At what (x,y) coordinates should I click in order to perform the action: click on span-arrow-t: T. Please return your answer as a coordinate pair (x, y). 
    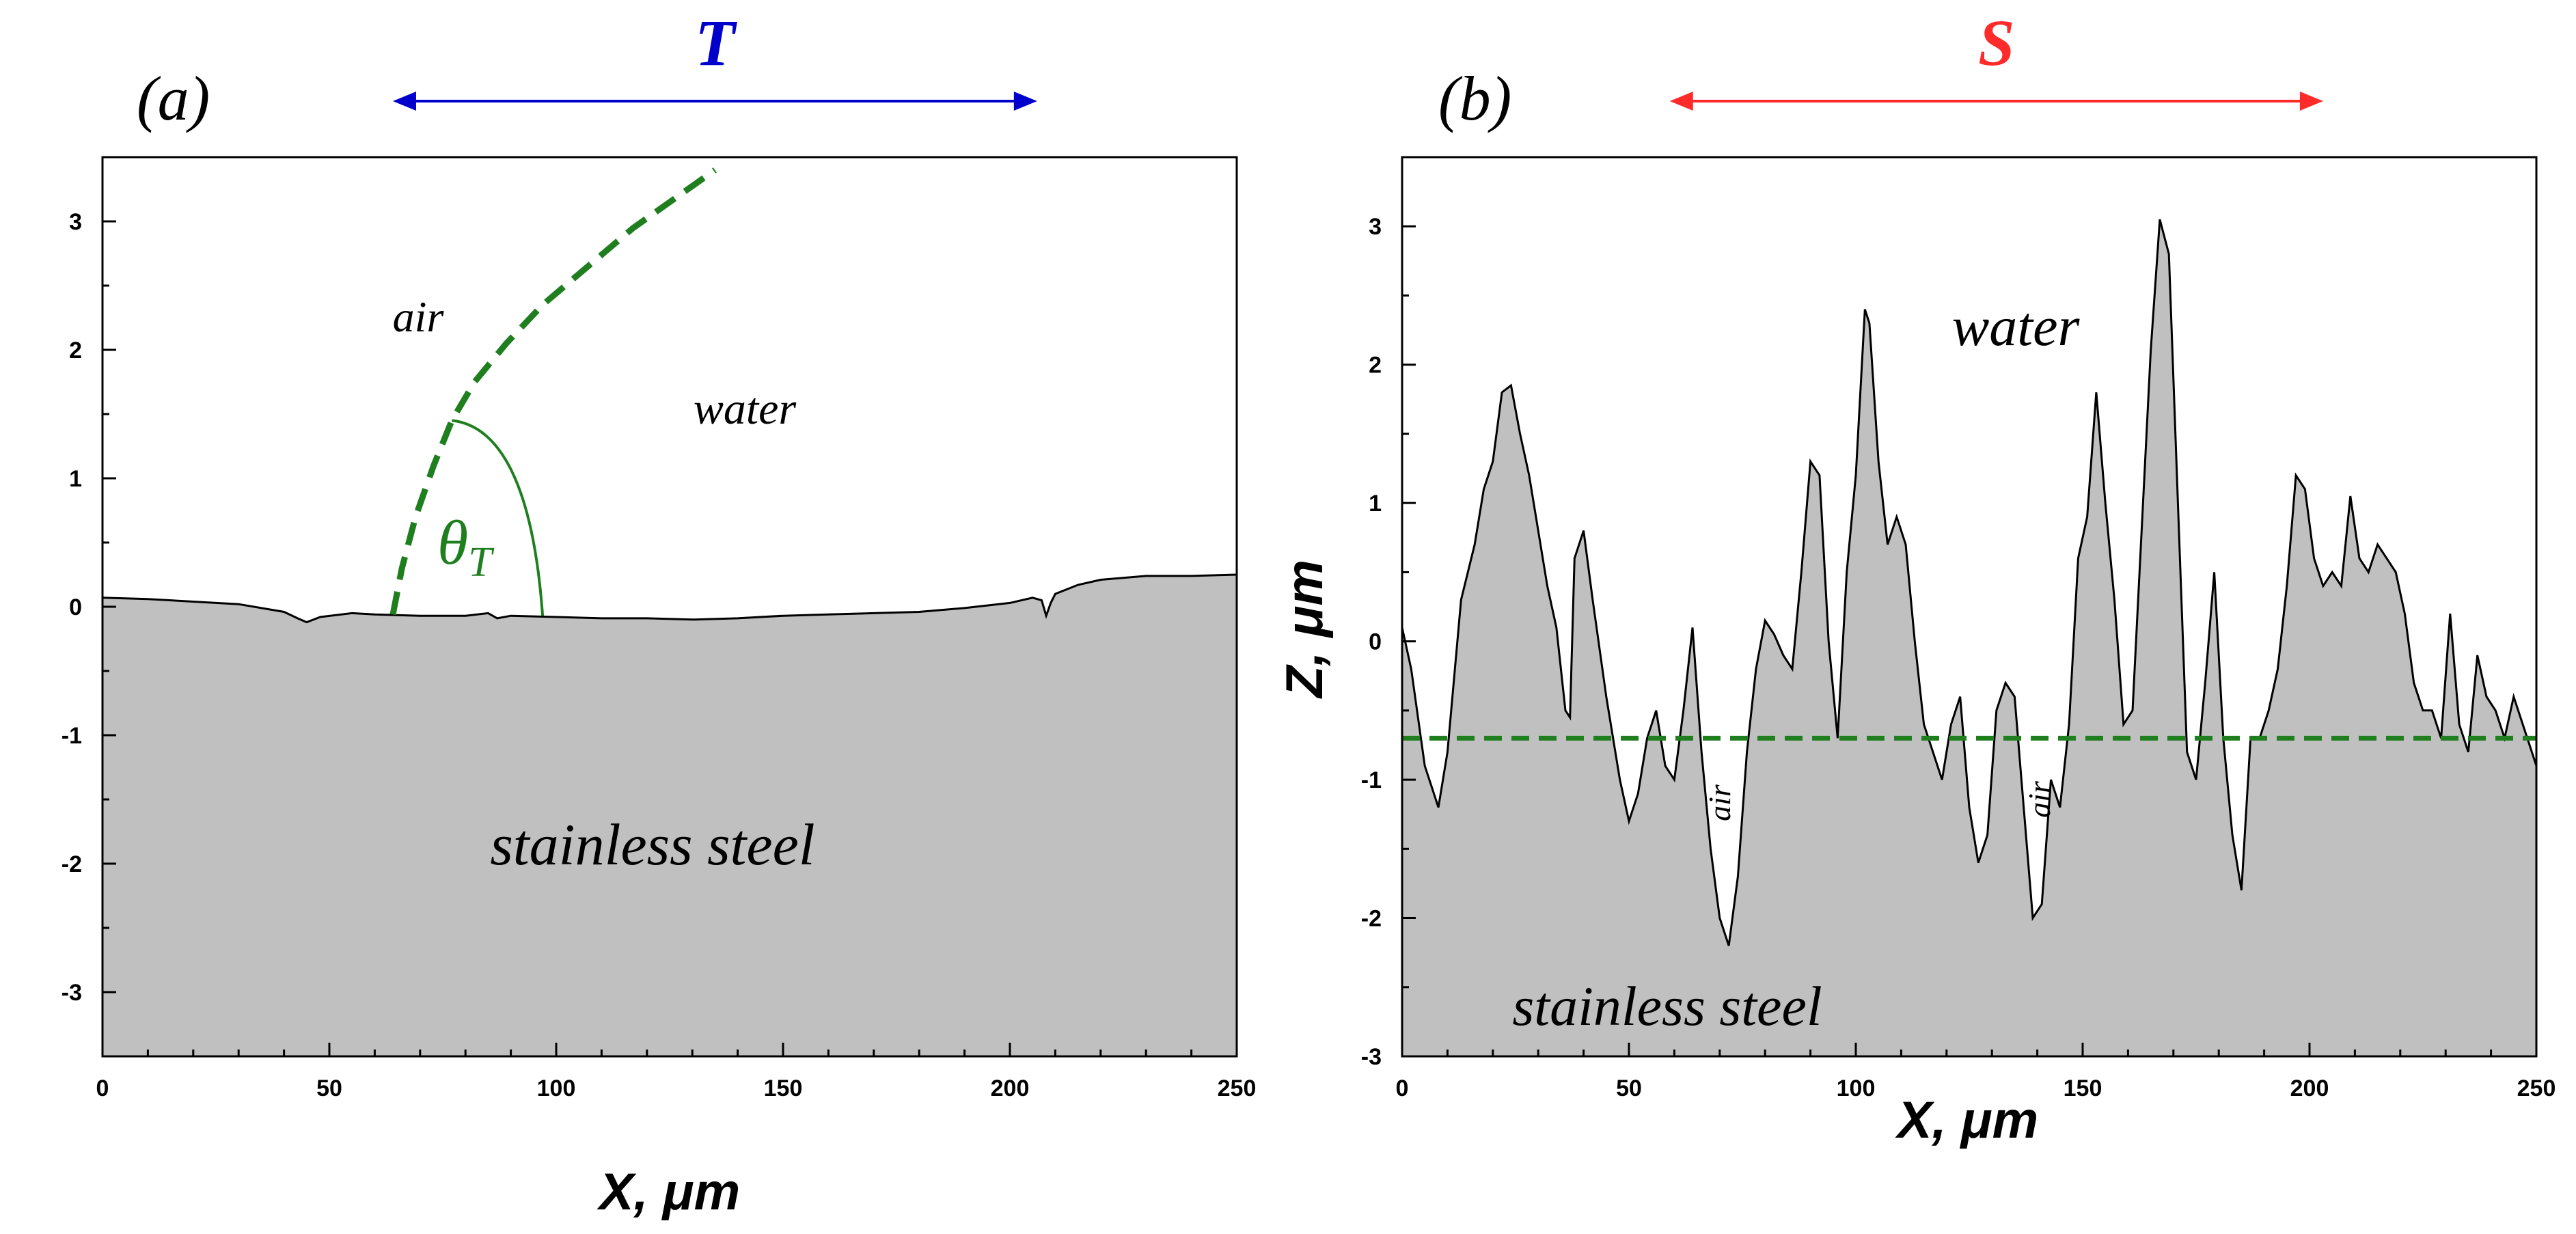
    Looking at the image, I should click on (715, 58).